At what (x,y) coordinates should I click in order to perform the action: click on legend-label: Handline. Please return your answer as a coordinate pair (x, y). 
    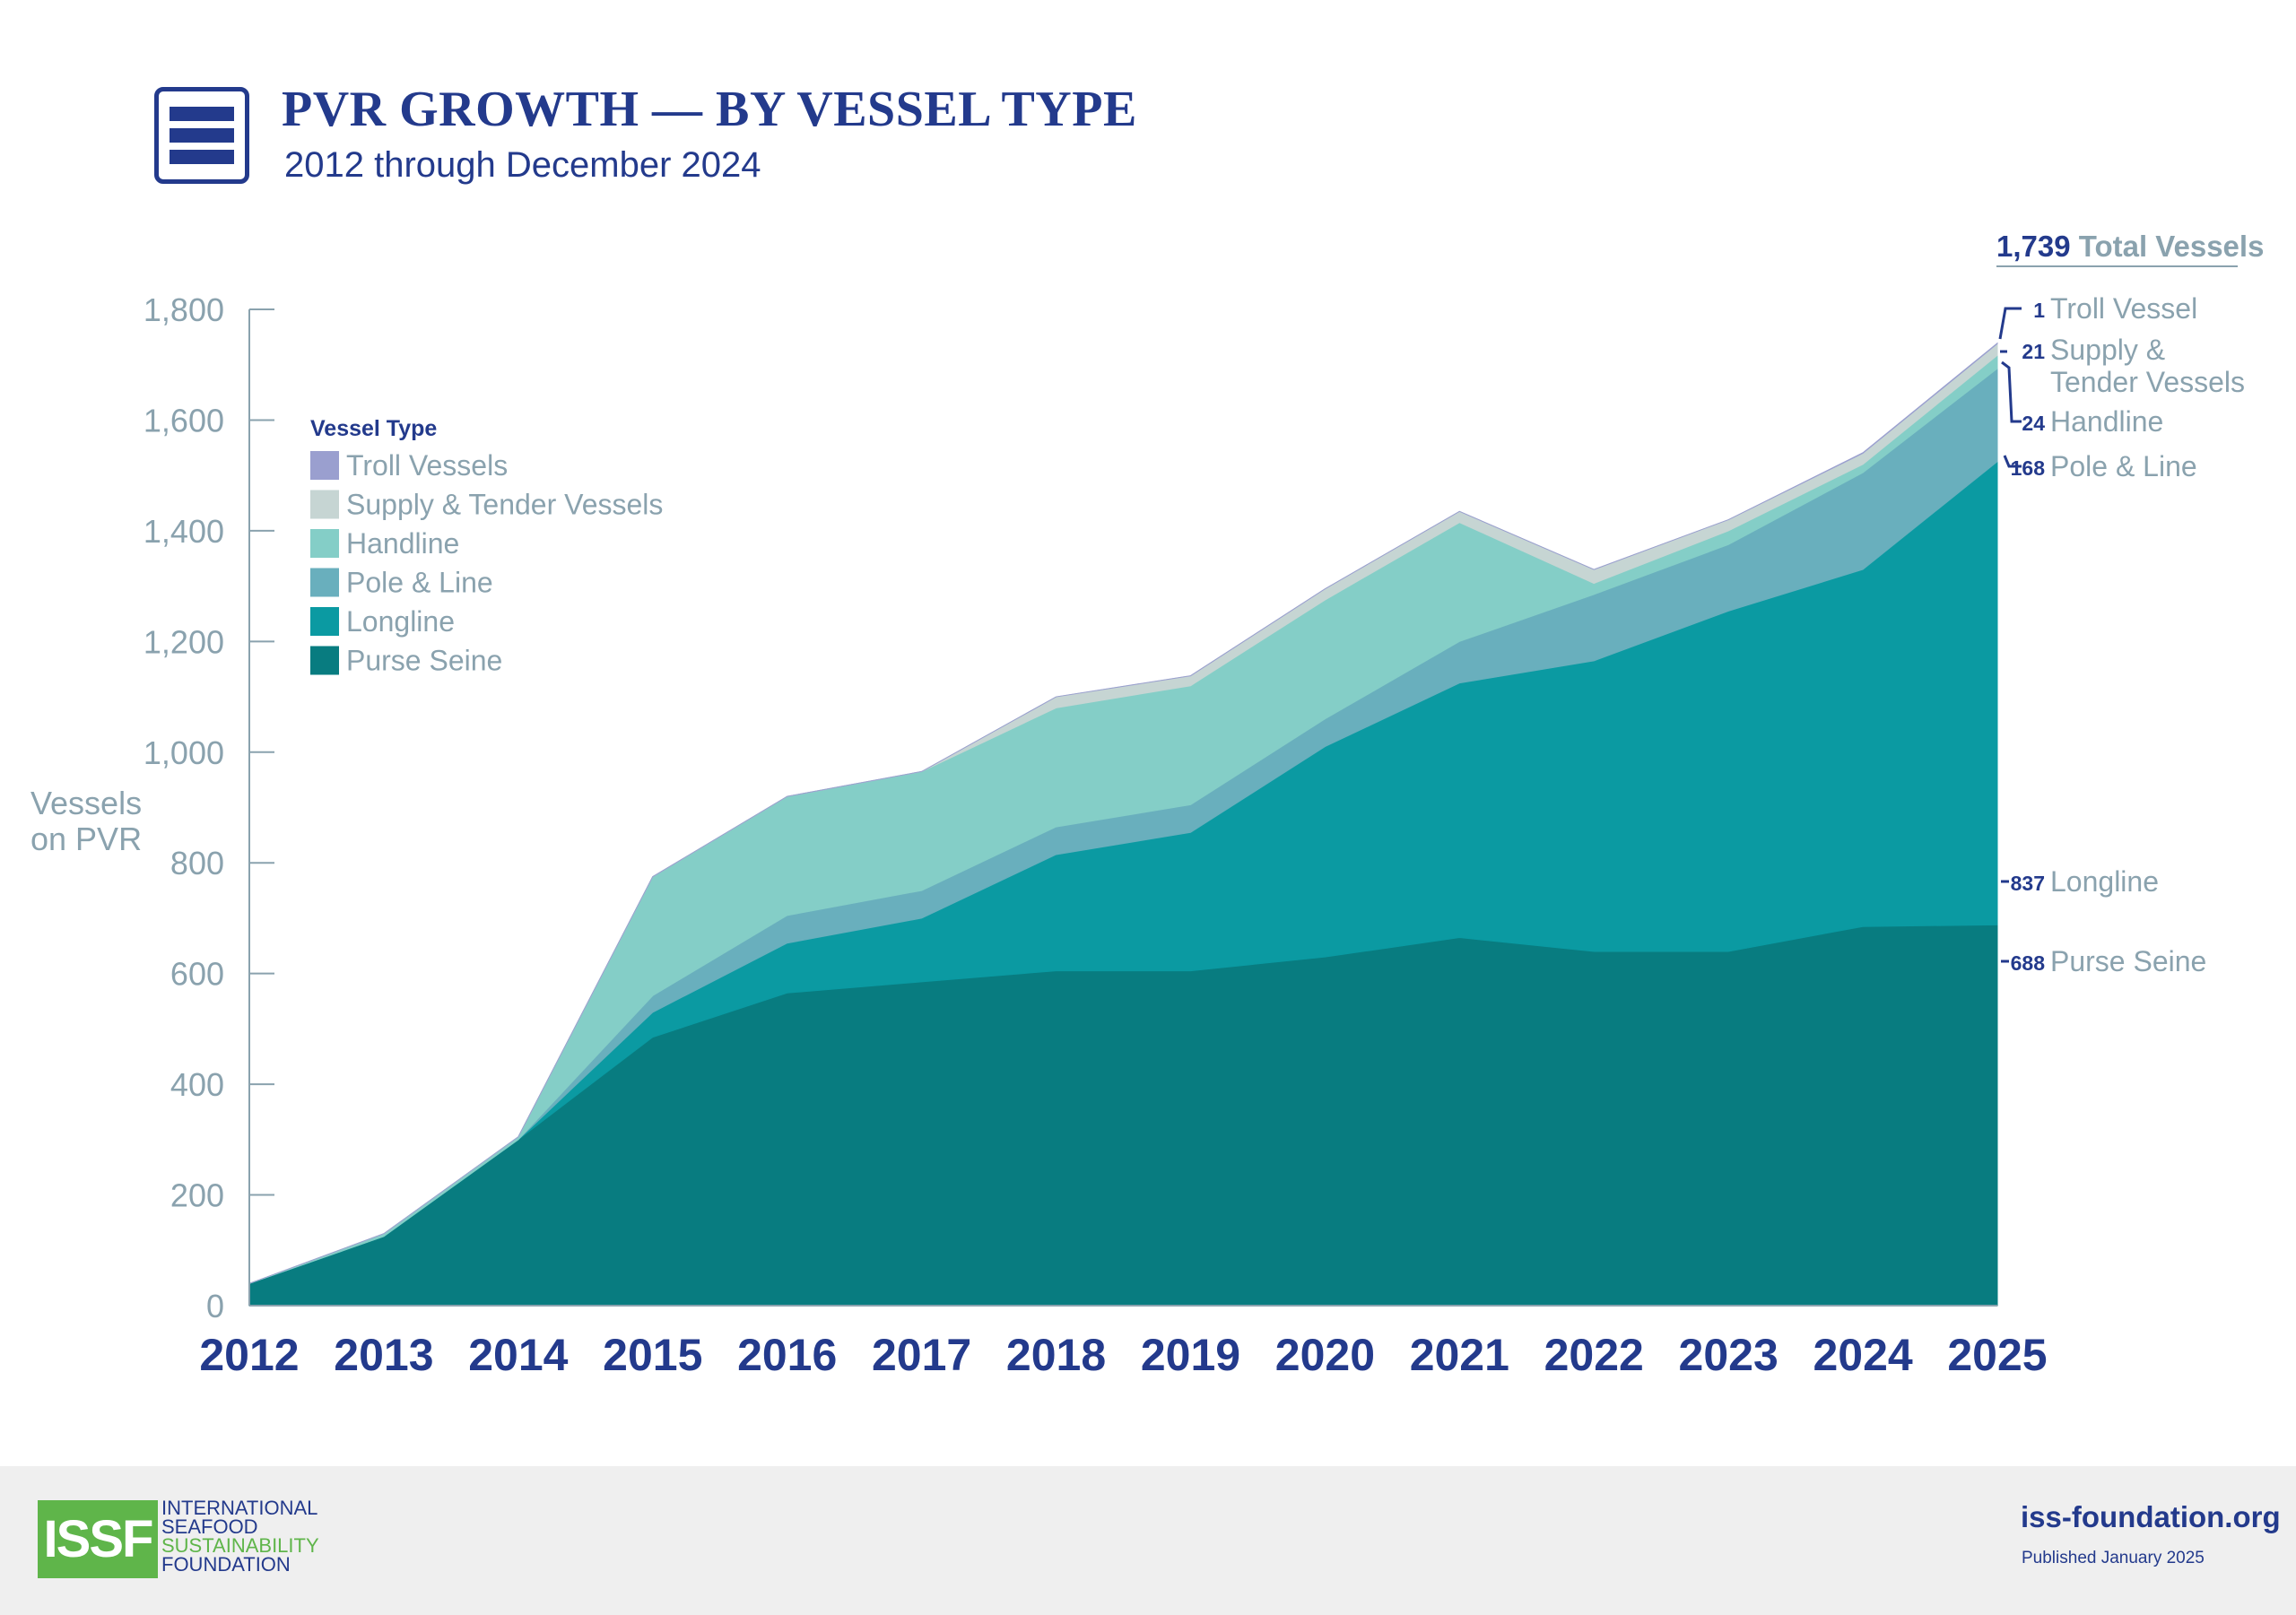
    Looking at the image, I should click on (402, 543).